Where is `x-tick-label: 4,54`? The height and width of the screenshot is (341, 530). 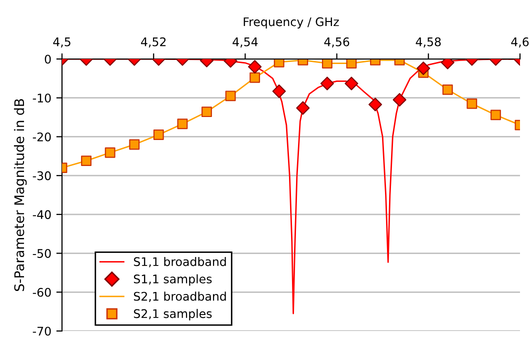 x-tick-label: 4,54 is located at coordinates (245, 43).